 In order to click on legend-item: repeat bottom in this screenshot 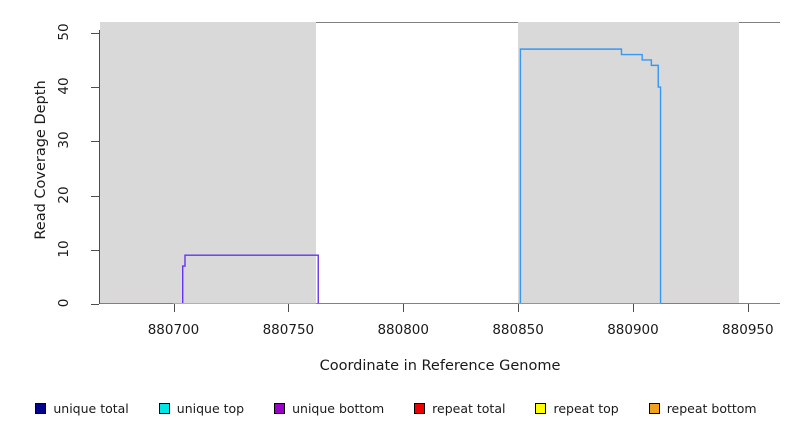, I will do `click(702, 408)`.